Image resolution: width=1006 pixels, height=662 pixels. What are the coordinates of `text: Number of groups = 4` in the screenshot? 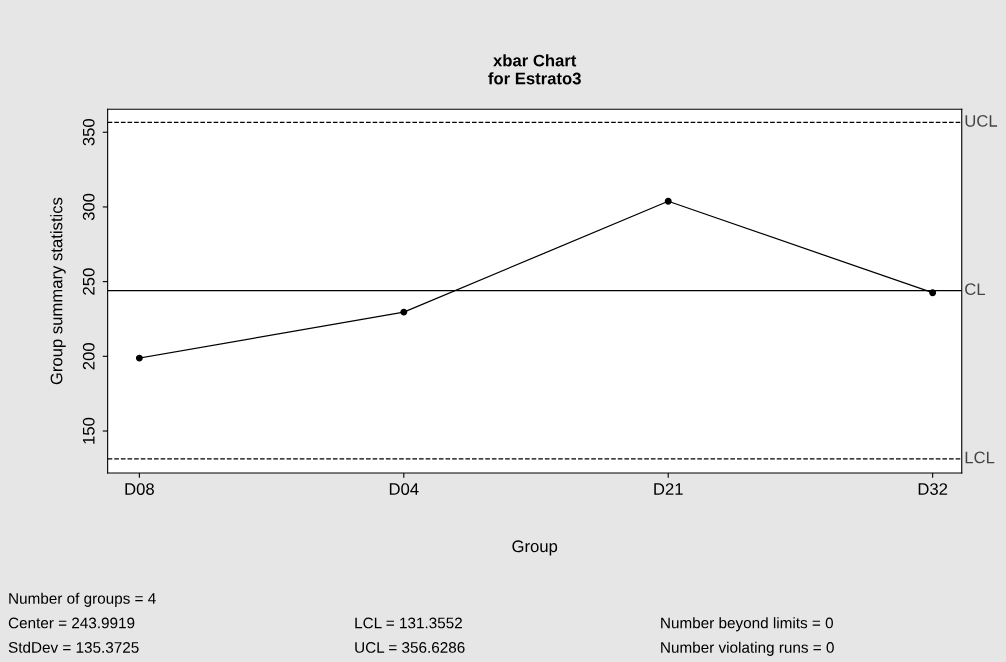 It's located at (82, 599).